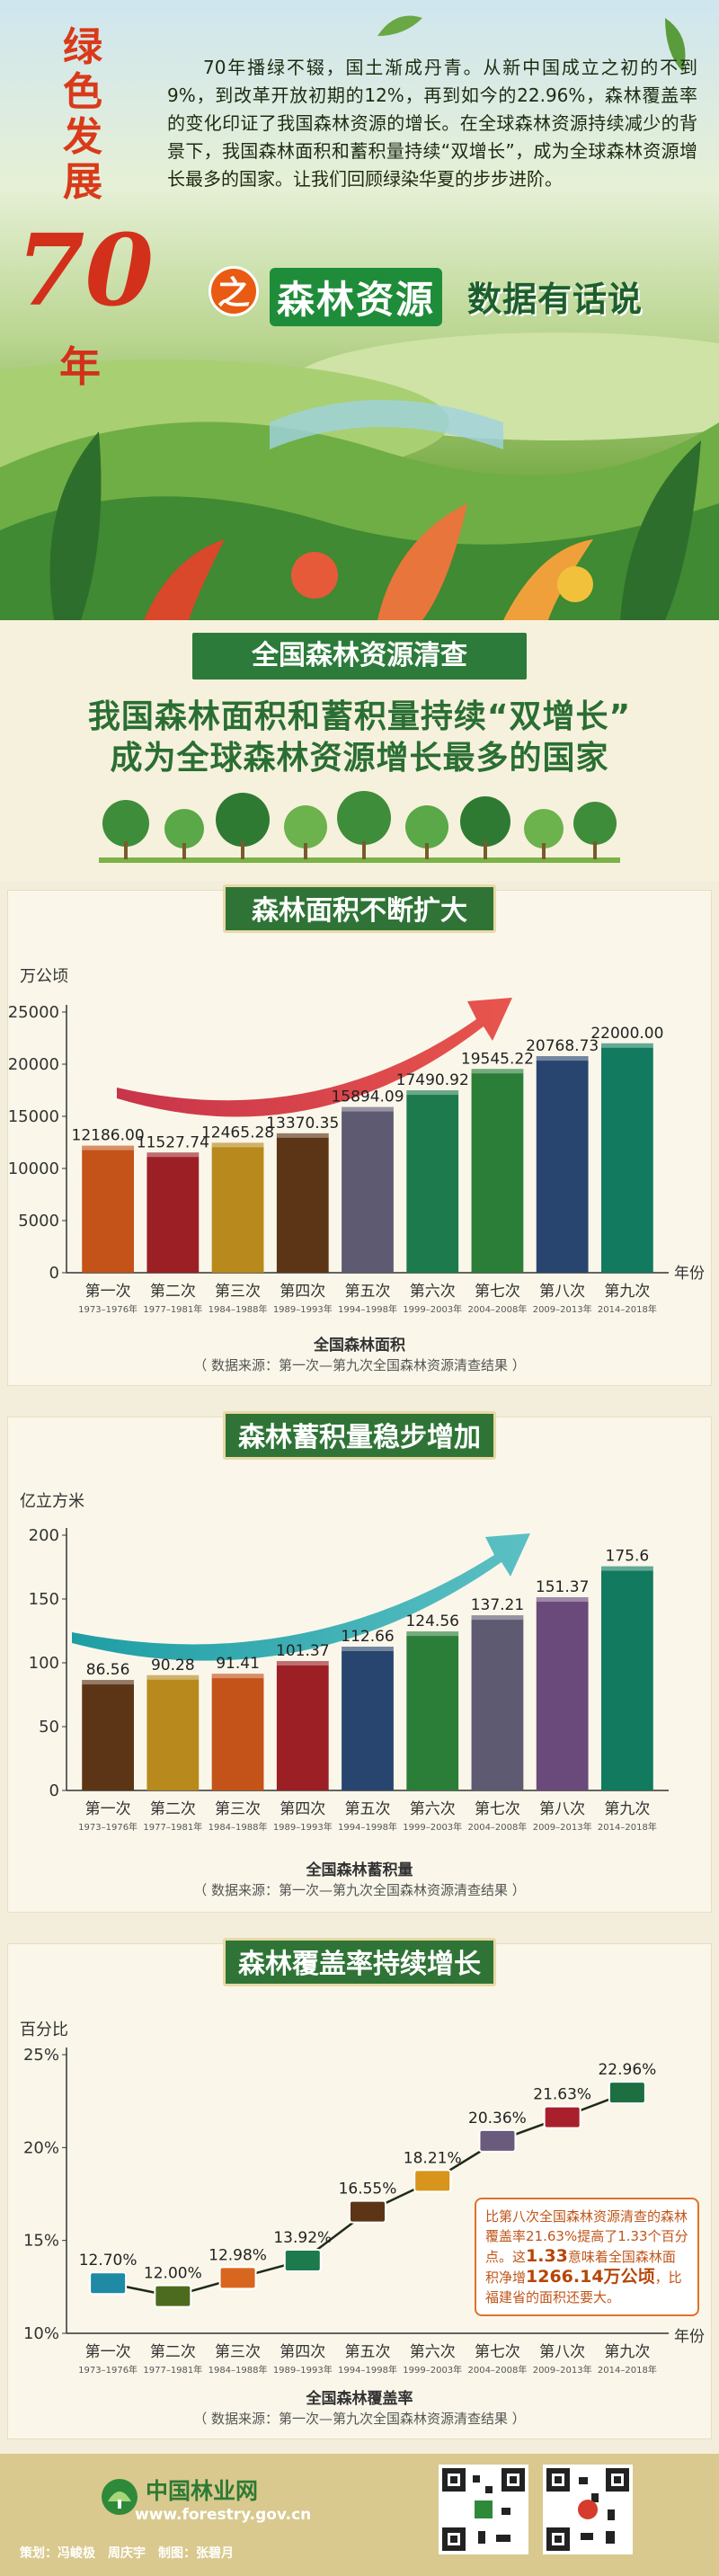 The width and height of the screenshot is (719, 2576). I want to click on y-tick-label: 25000, so click(33, 1012).